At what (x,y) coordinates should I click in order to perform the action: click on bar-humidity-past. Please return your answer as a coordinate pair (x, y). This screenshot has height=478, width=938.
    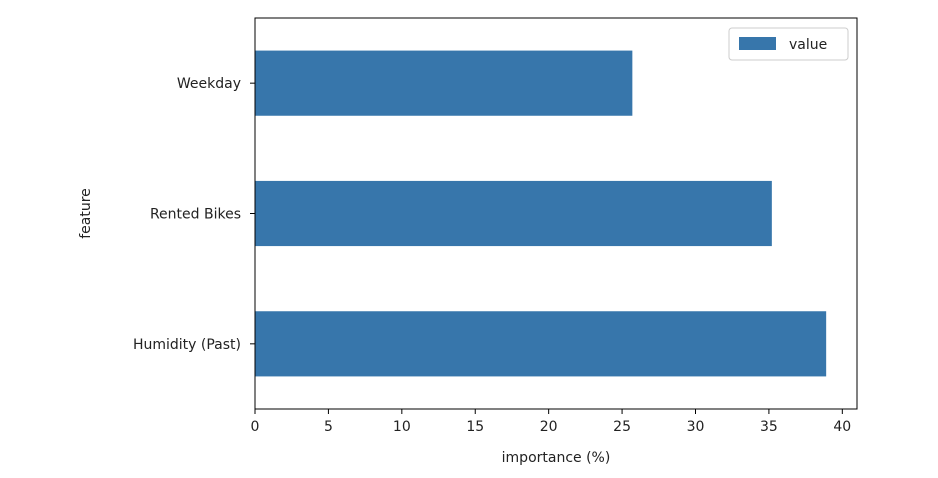
    Looking at the image, I should click on (541, 344).